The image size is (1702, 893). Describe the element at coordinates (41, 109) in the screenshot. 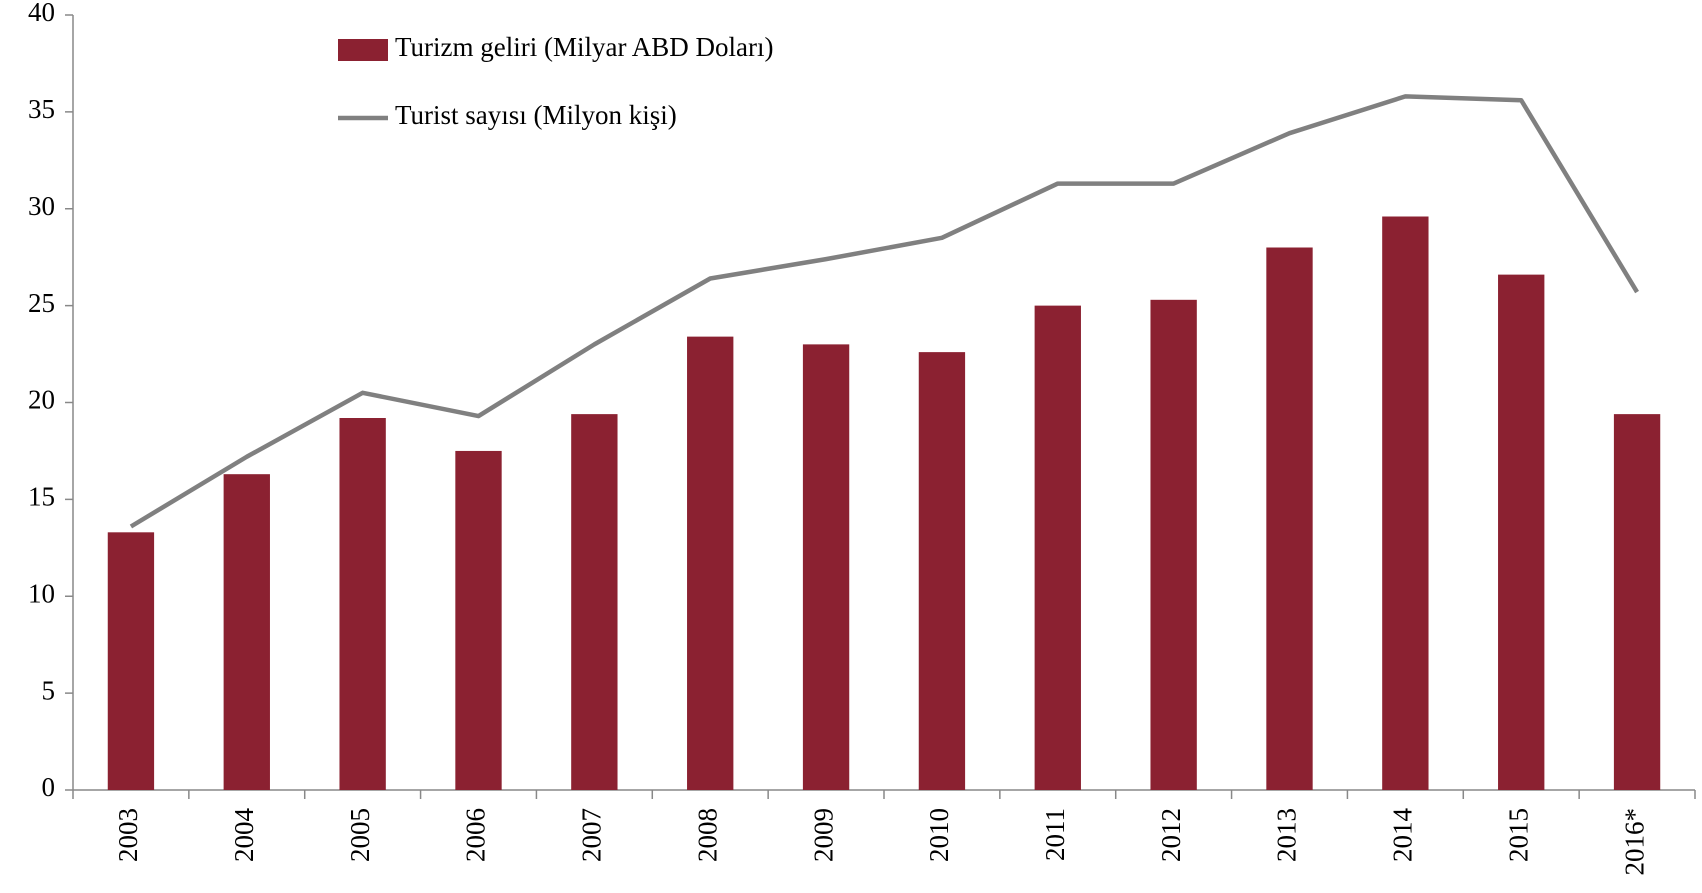

I see `y-tick-label: 35` at that location.